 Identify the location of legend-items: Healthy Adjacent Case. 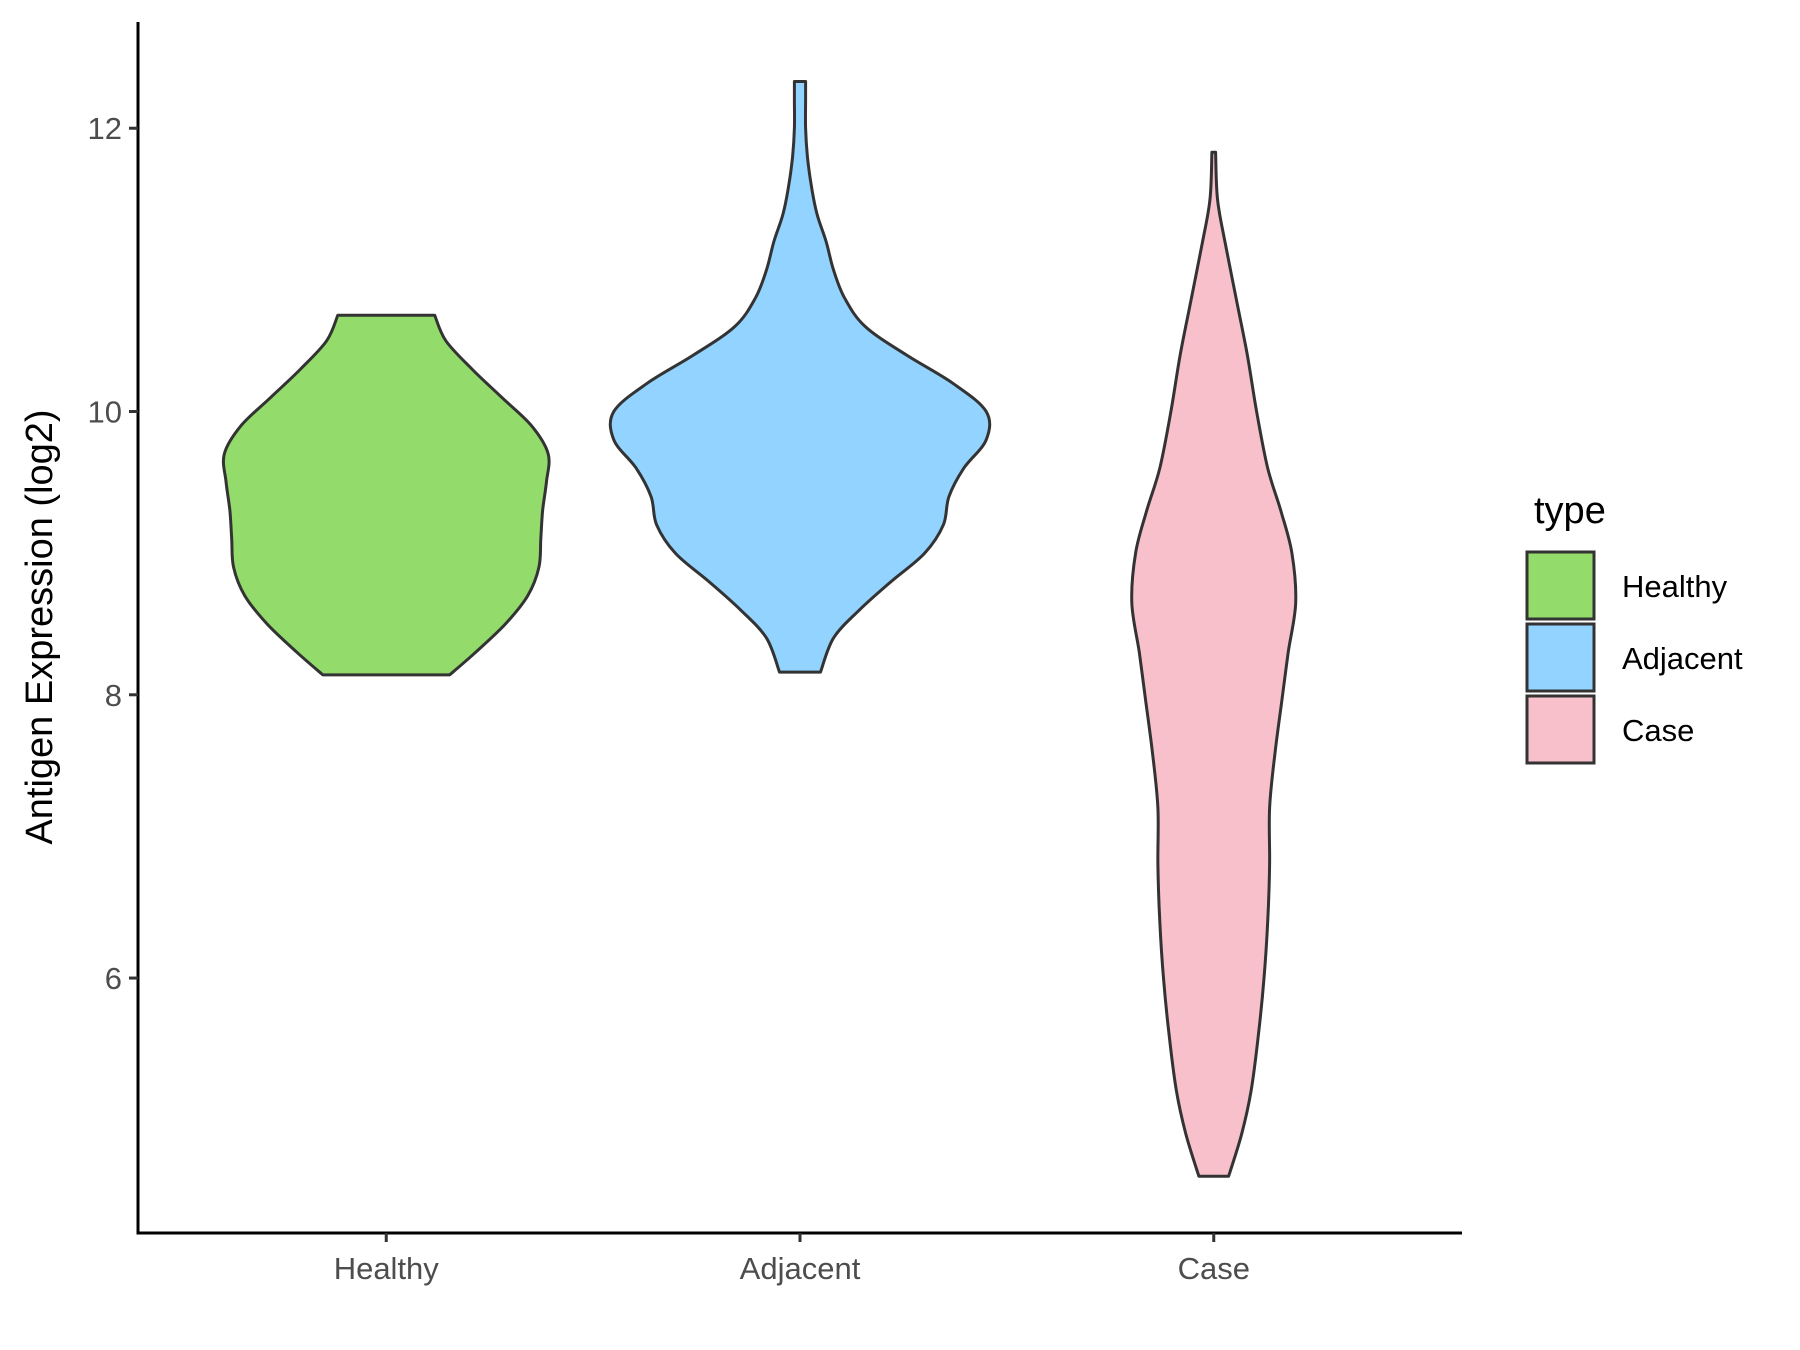
(1634, 657).